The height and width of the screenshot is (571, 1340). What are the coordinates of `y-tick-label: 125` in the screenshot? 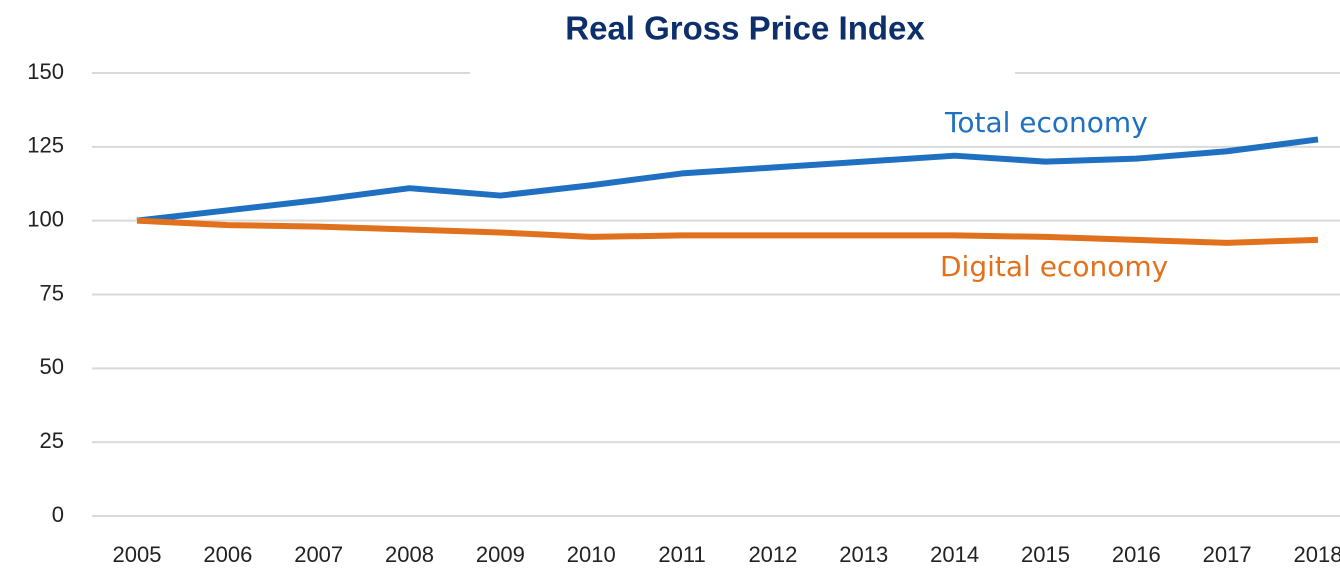 It's located at (45, 145).